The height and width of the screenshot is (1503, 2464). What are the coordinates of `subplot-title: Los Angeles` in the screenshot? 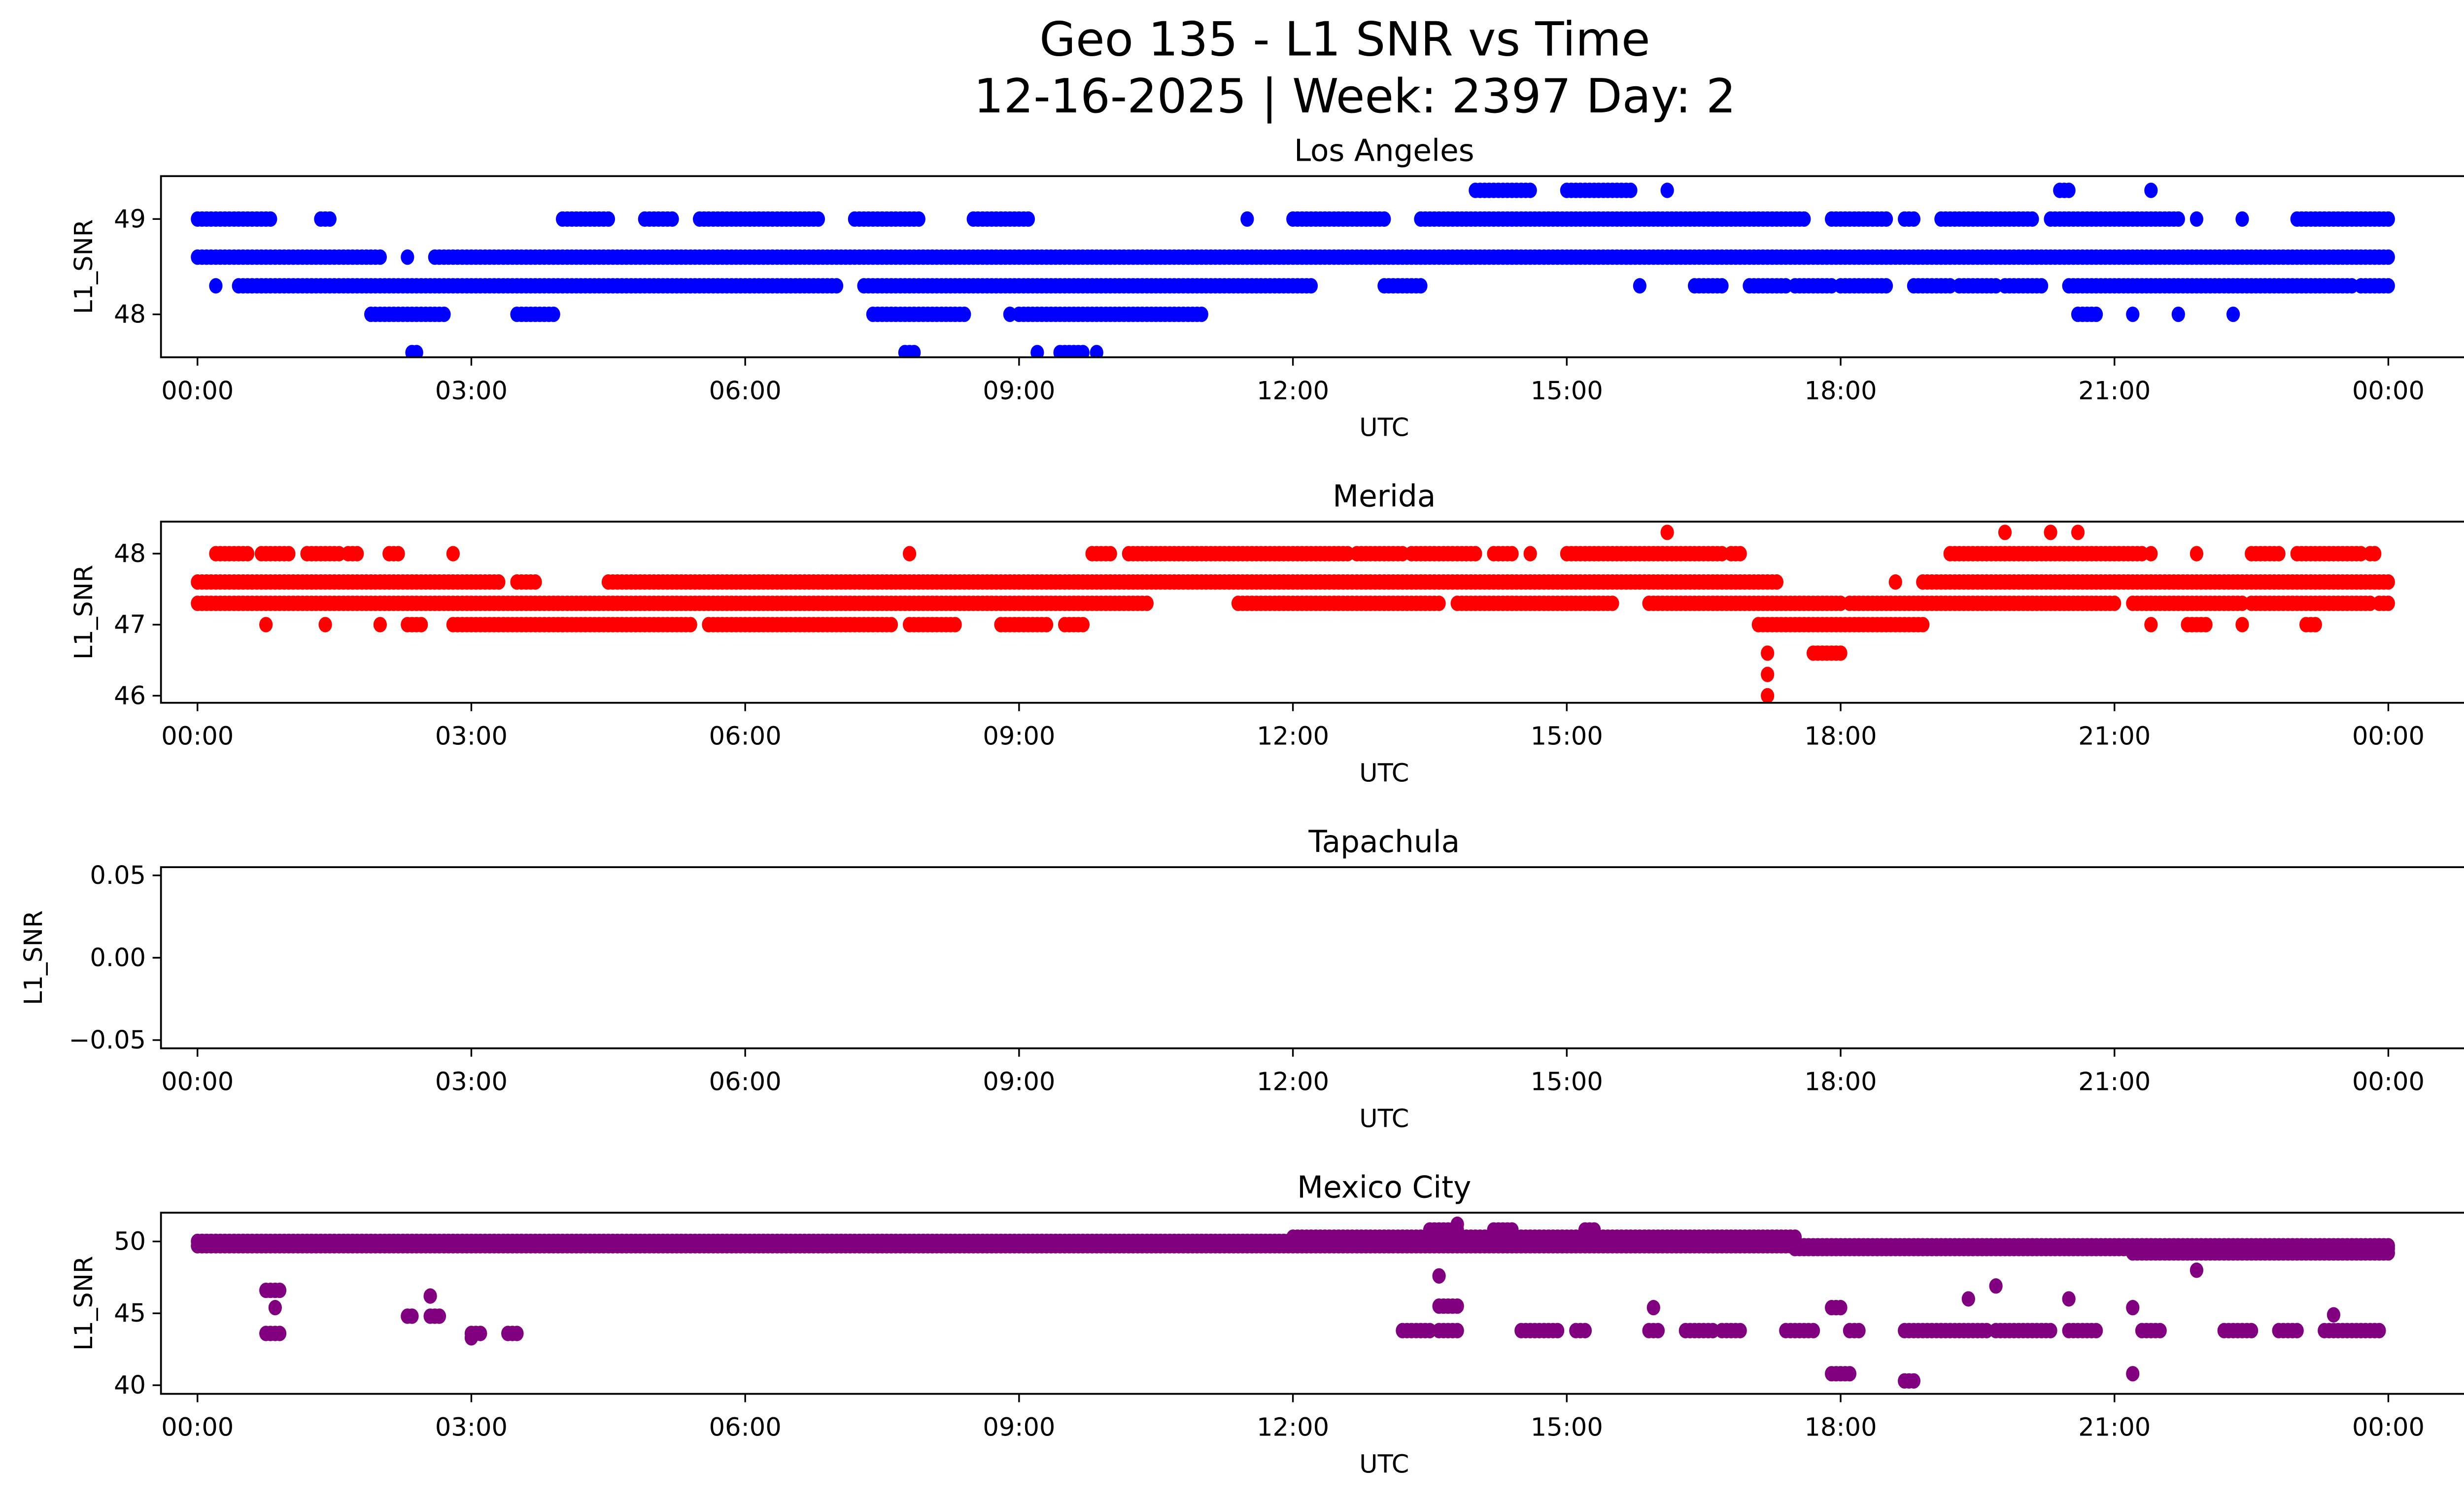 It's located at (1384, 151).